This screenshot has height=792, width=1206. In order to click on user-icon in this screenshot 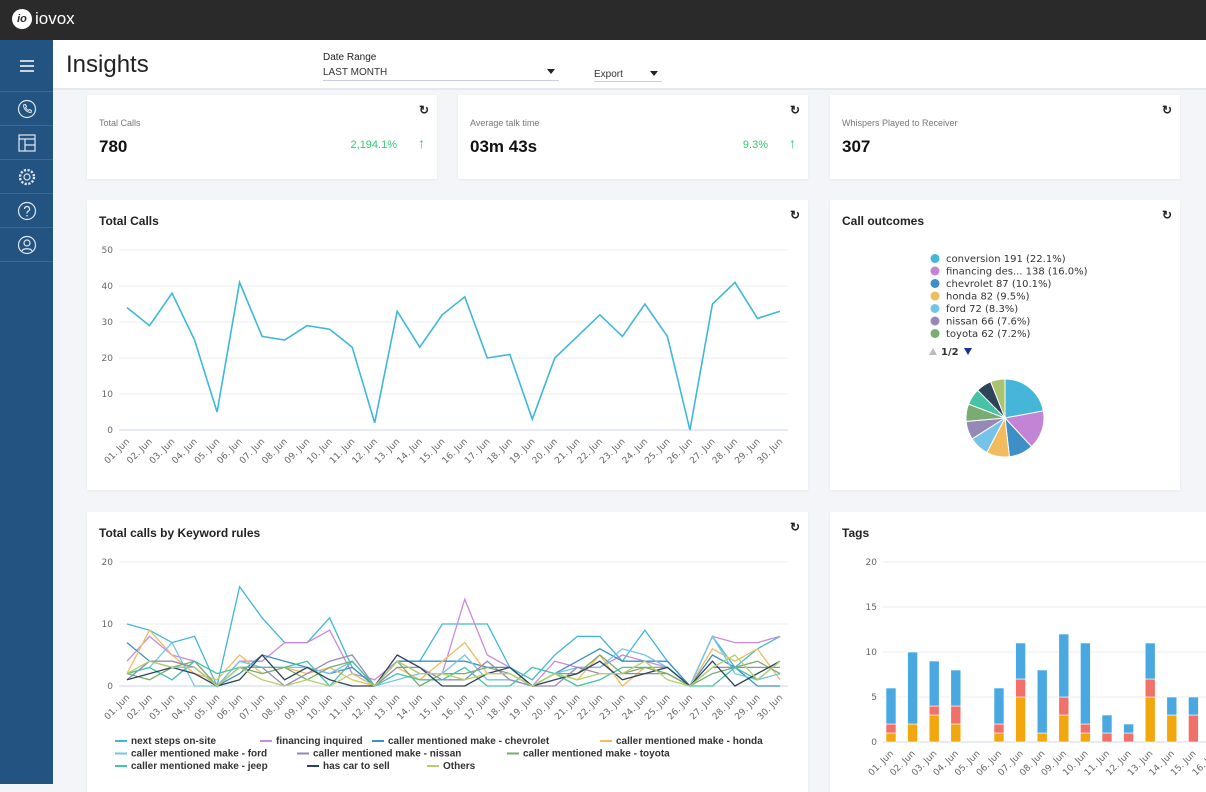, I will do `click(26, 244)`.